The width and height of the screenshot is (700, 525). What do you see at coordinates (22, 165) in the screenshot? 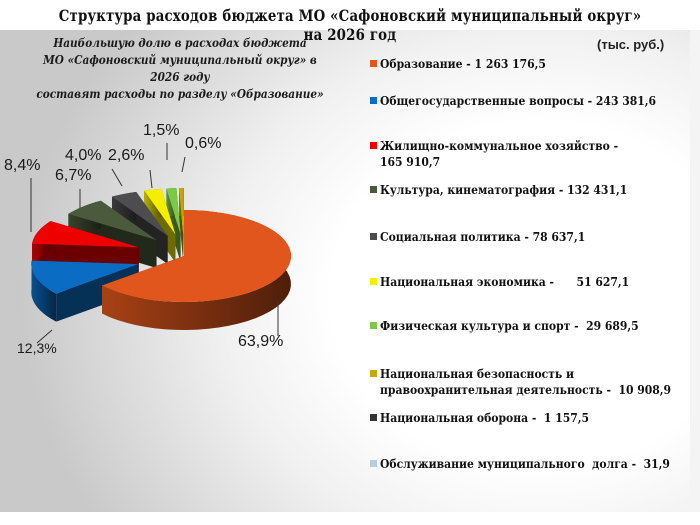
I see `percent-label-housing: 8,4%` at bounding box center [22, 165].